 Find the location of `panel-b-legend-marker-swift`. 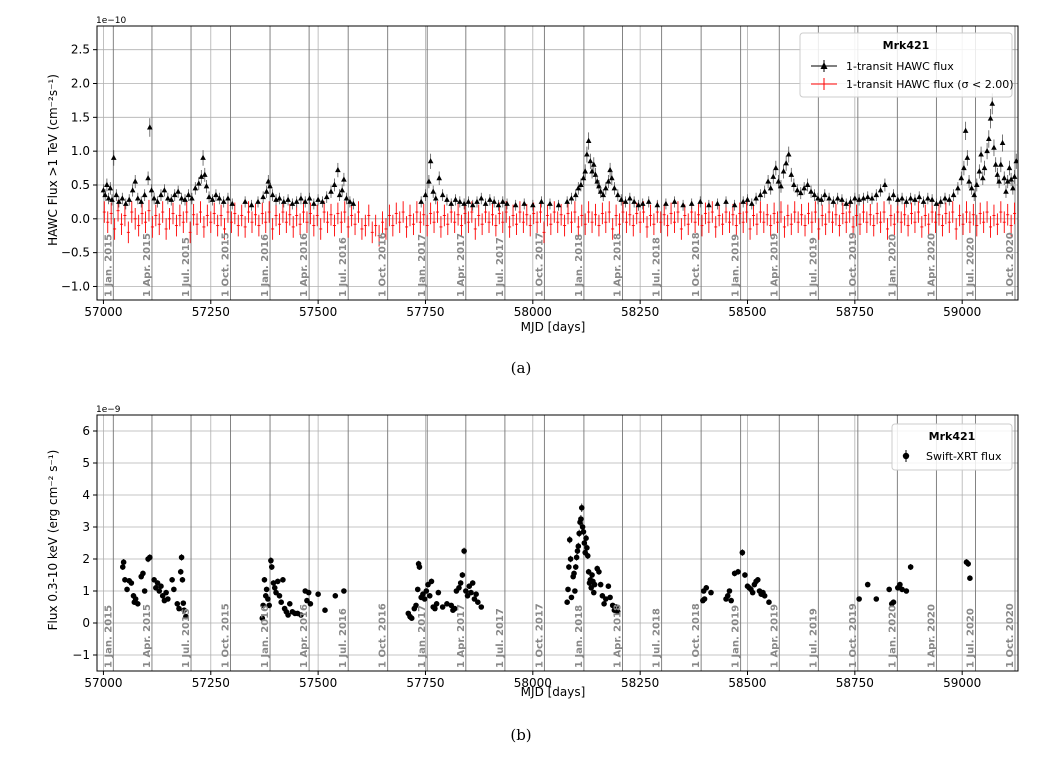

panel-b-legend-marker-swift is located at coordinates (906, 456).